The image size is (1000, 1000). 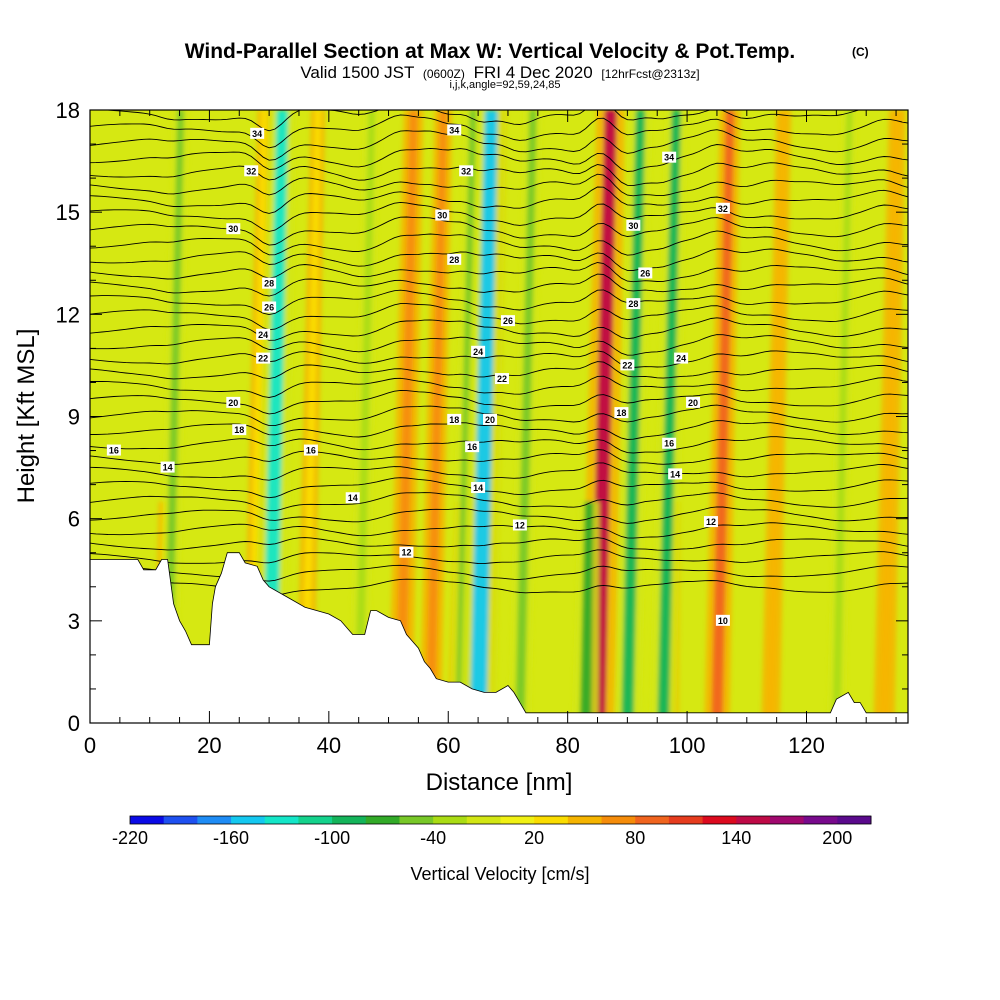 I want to click on colorbar, so click(x=500, y=820).